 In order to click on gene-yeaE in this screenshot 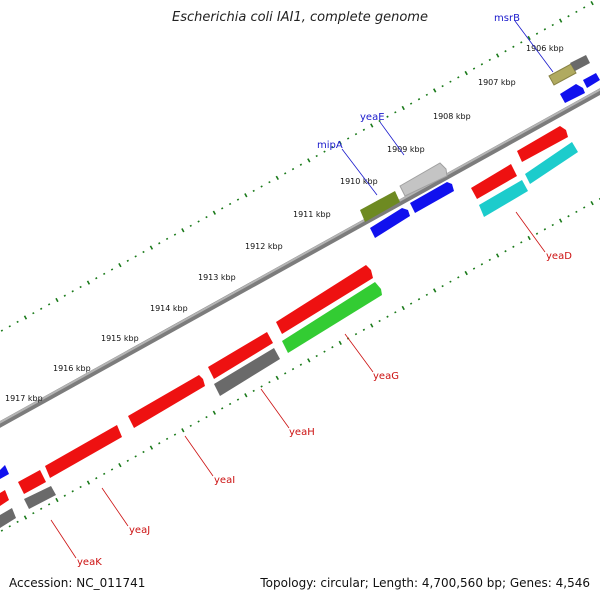, I will do `click(423, 179)`.